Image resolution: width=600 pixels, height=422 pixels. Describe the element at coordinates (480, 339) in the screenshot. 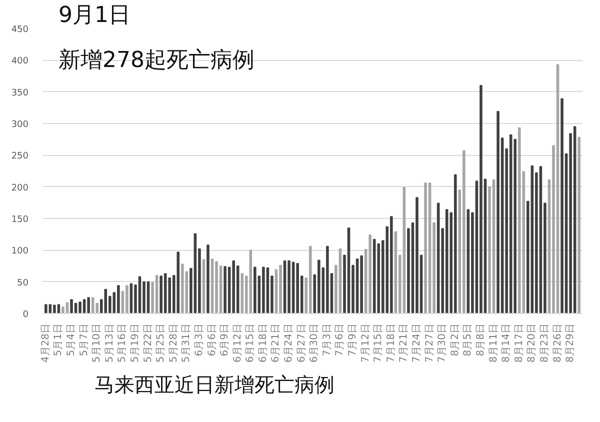

I see `x-tick-label: 8月8日` at that location.